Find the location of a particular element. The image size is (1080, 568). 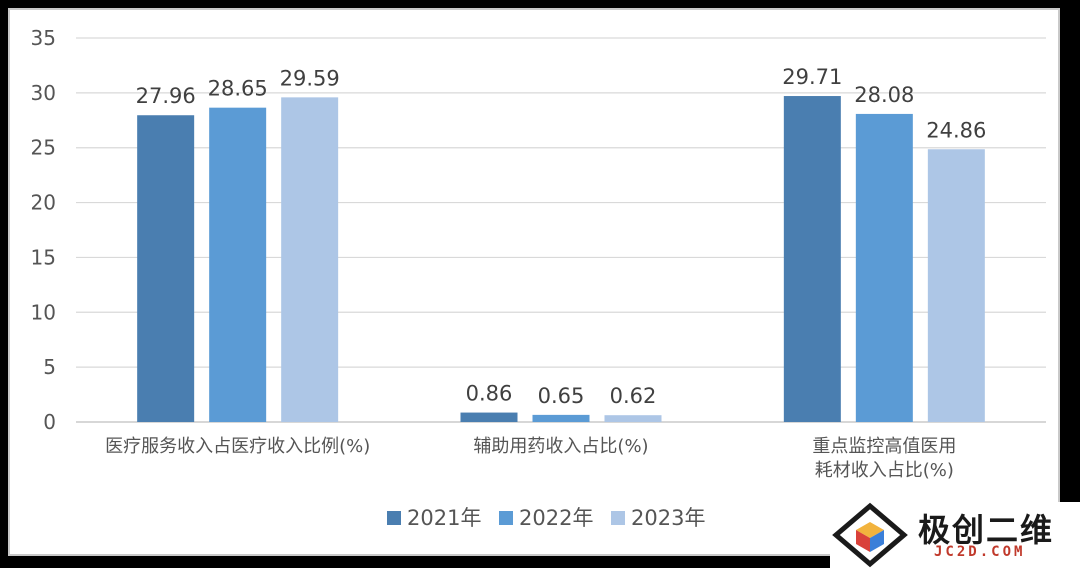

data-label: 27.96 is located at coordinates (166, 96).